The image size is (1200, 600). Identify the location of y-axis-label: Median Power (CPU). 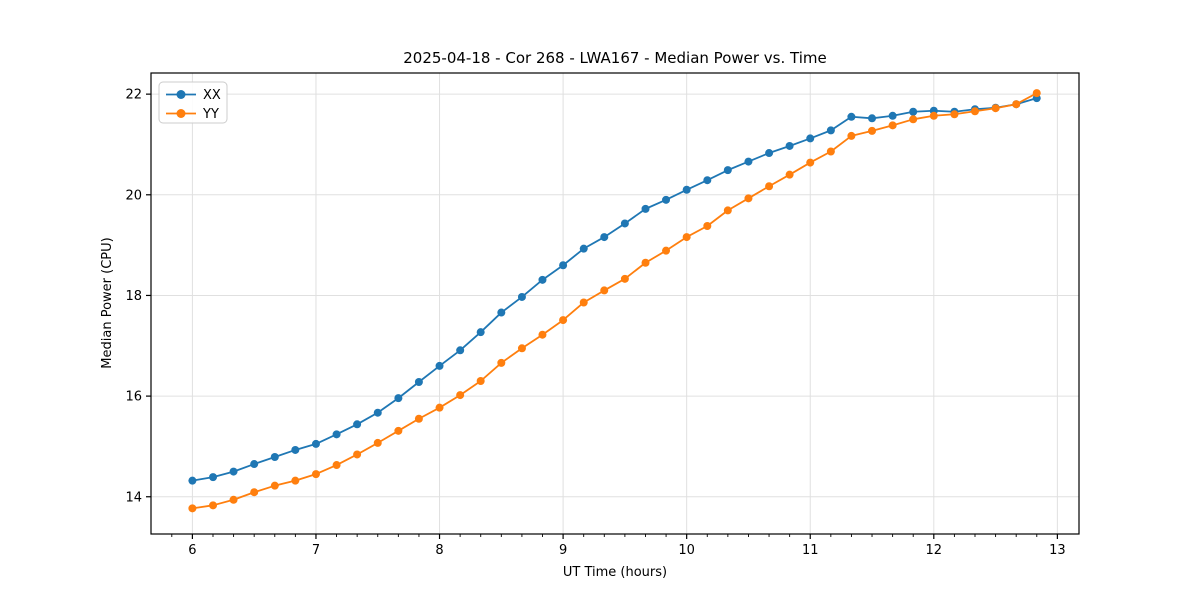
(107, 302).